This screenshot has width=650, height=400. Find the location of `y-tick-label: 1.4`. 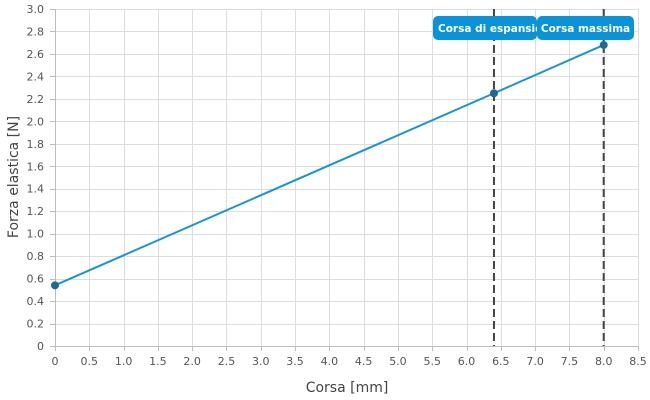

y-tick-label: 1.4 is located at coordinates (36, 189).